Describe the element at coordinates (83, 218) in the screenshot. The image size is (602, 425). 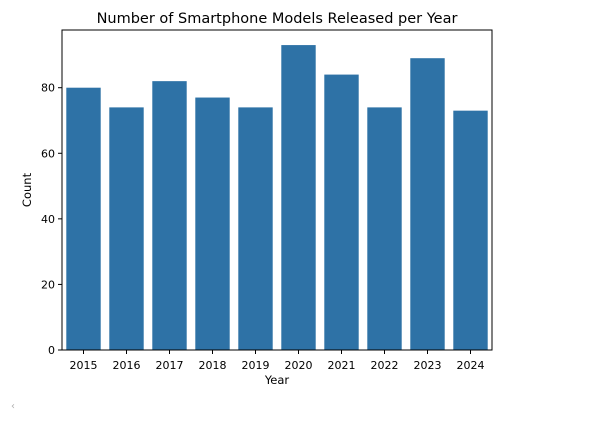
I see `bar-2015` at that location.